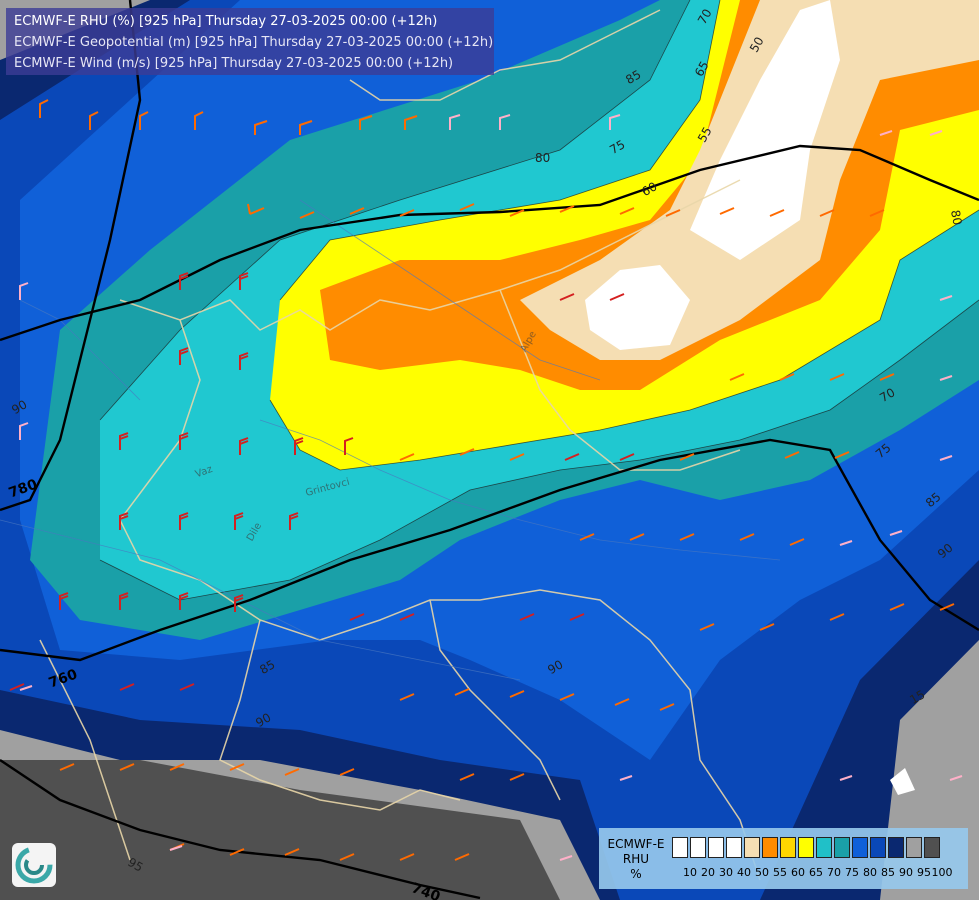 The image size is (979, 900). Describe the element at coordinates (636, 874) in the screenshot. I see `legend-title-line: %` at that location.